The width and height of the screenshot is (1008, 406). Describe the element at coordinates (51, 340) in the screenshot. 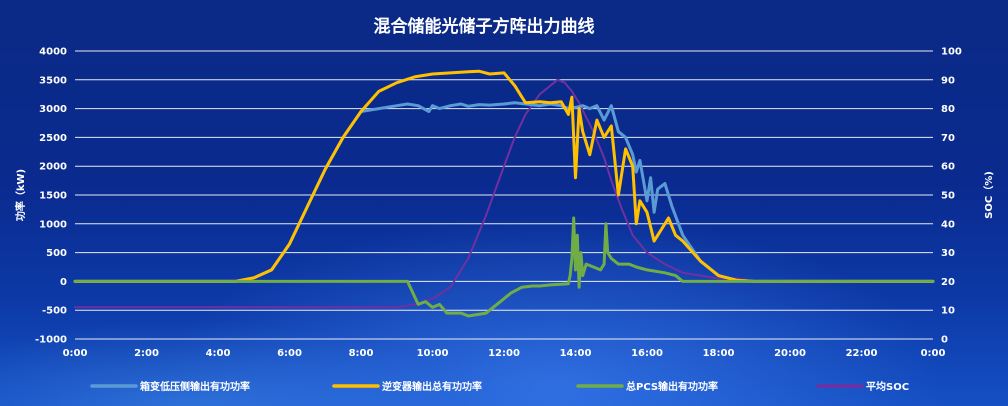

I see `left-tick-label: -1000` at that location.